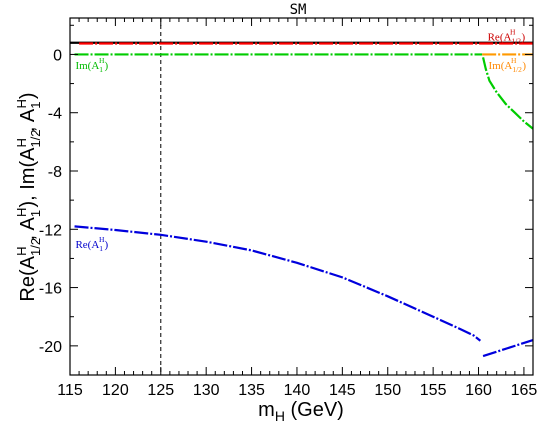 The image size is (540, 425). What do you see at coordinates (298, 10) in the screenshot?
I see `chart-title: SM` at bounding box center [298, 10].